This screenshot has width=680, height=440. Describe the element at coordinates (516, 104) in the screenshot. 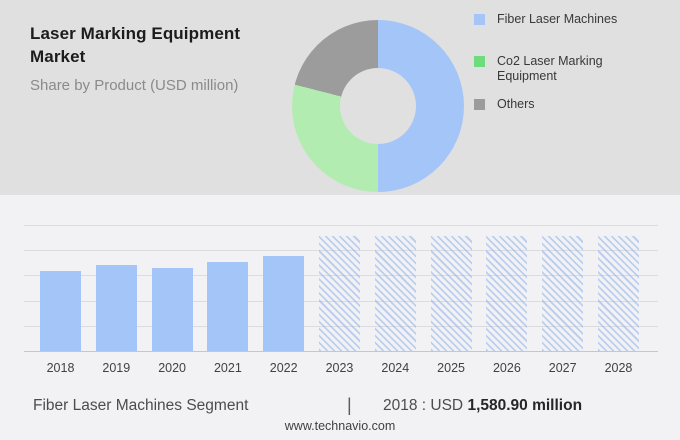

I see `legend-label: Others` at that location.